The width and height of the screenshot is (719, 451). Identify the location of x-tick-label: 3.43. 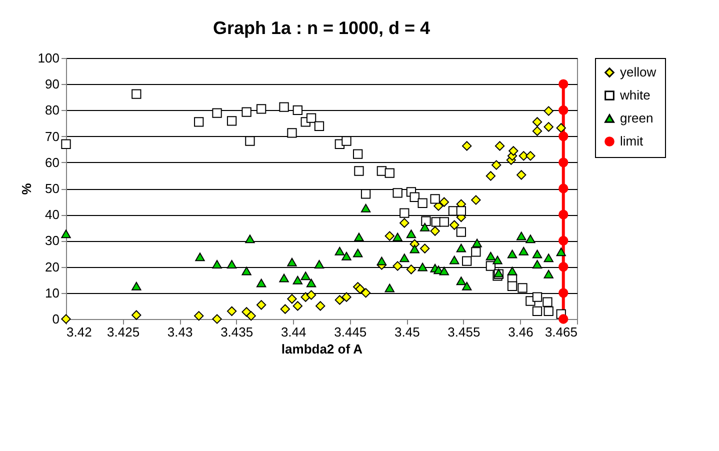
(180, 332).